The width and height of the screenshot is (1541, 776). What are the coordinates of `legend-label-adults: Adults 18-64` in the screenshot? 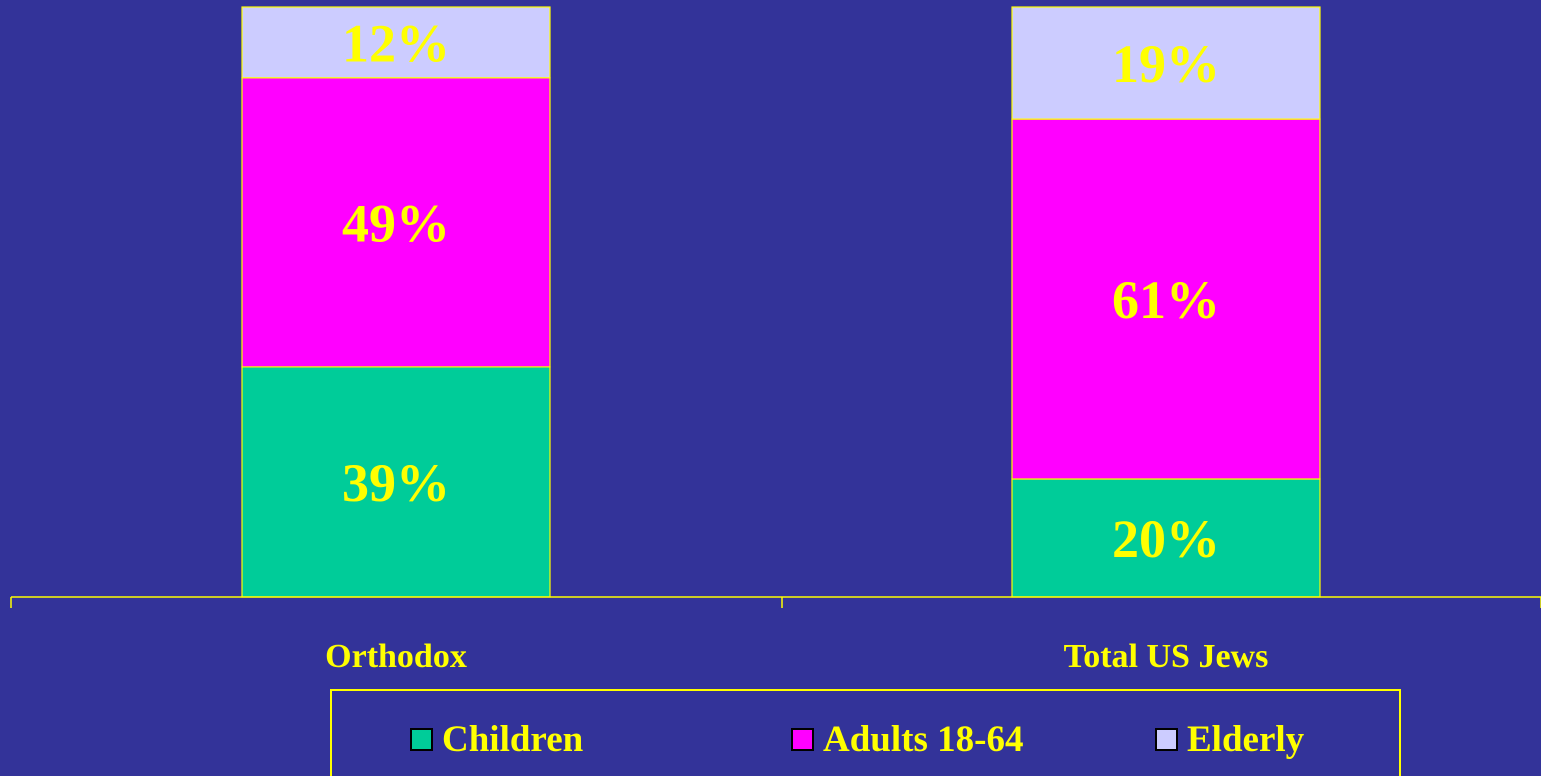 It's located at (923, 739).